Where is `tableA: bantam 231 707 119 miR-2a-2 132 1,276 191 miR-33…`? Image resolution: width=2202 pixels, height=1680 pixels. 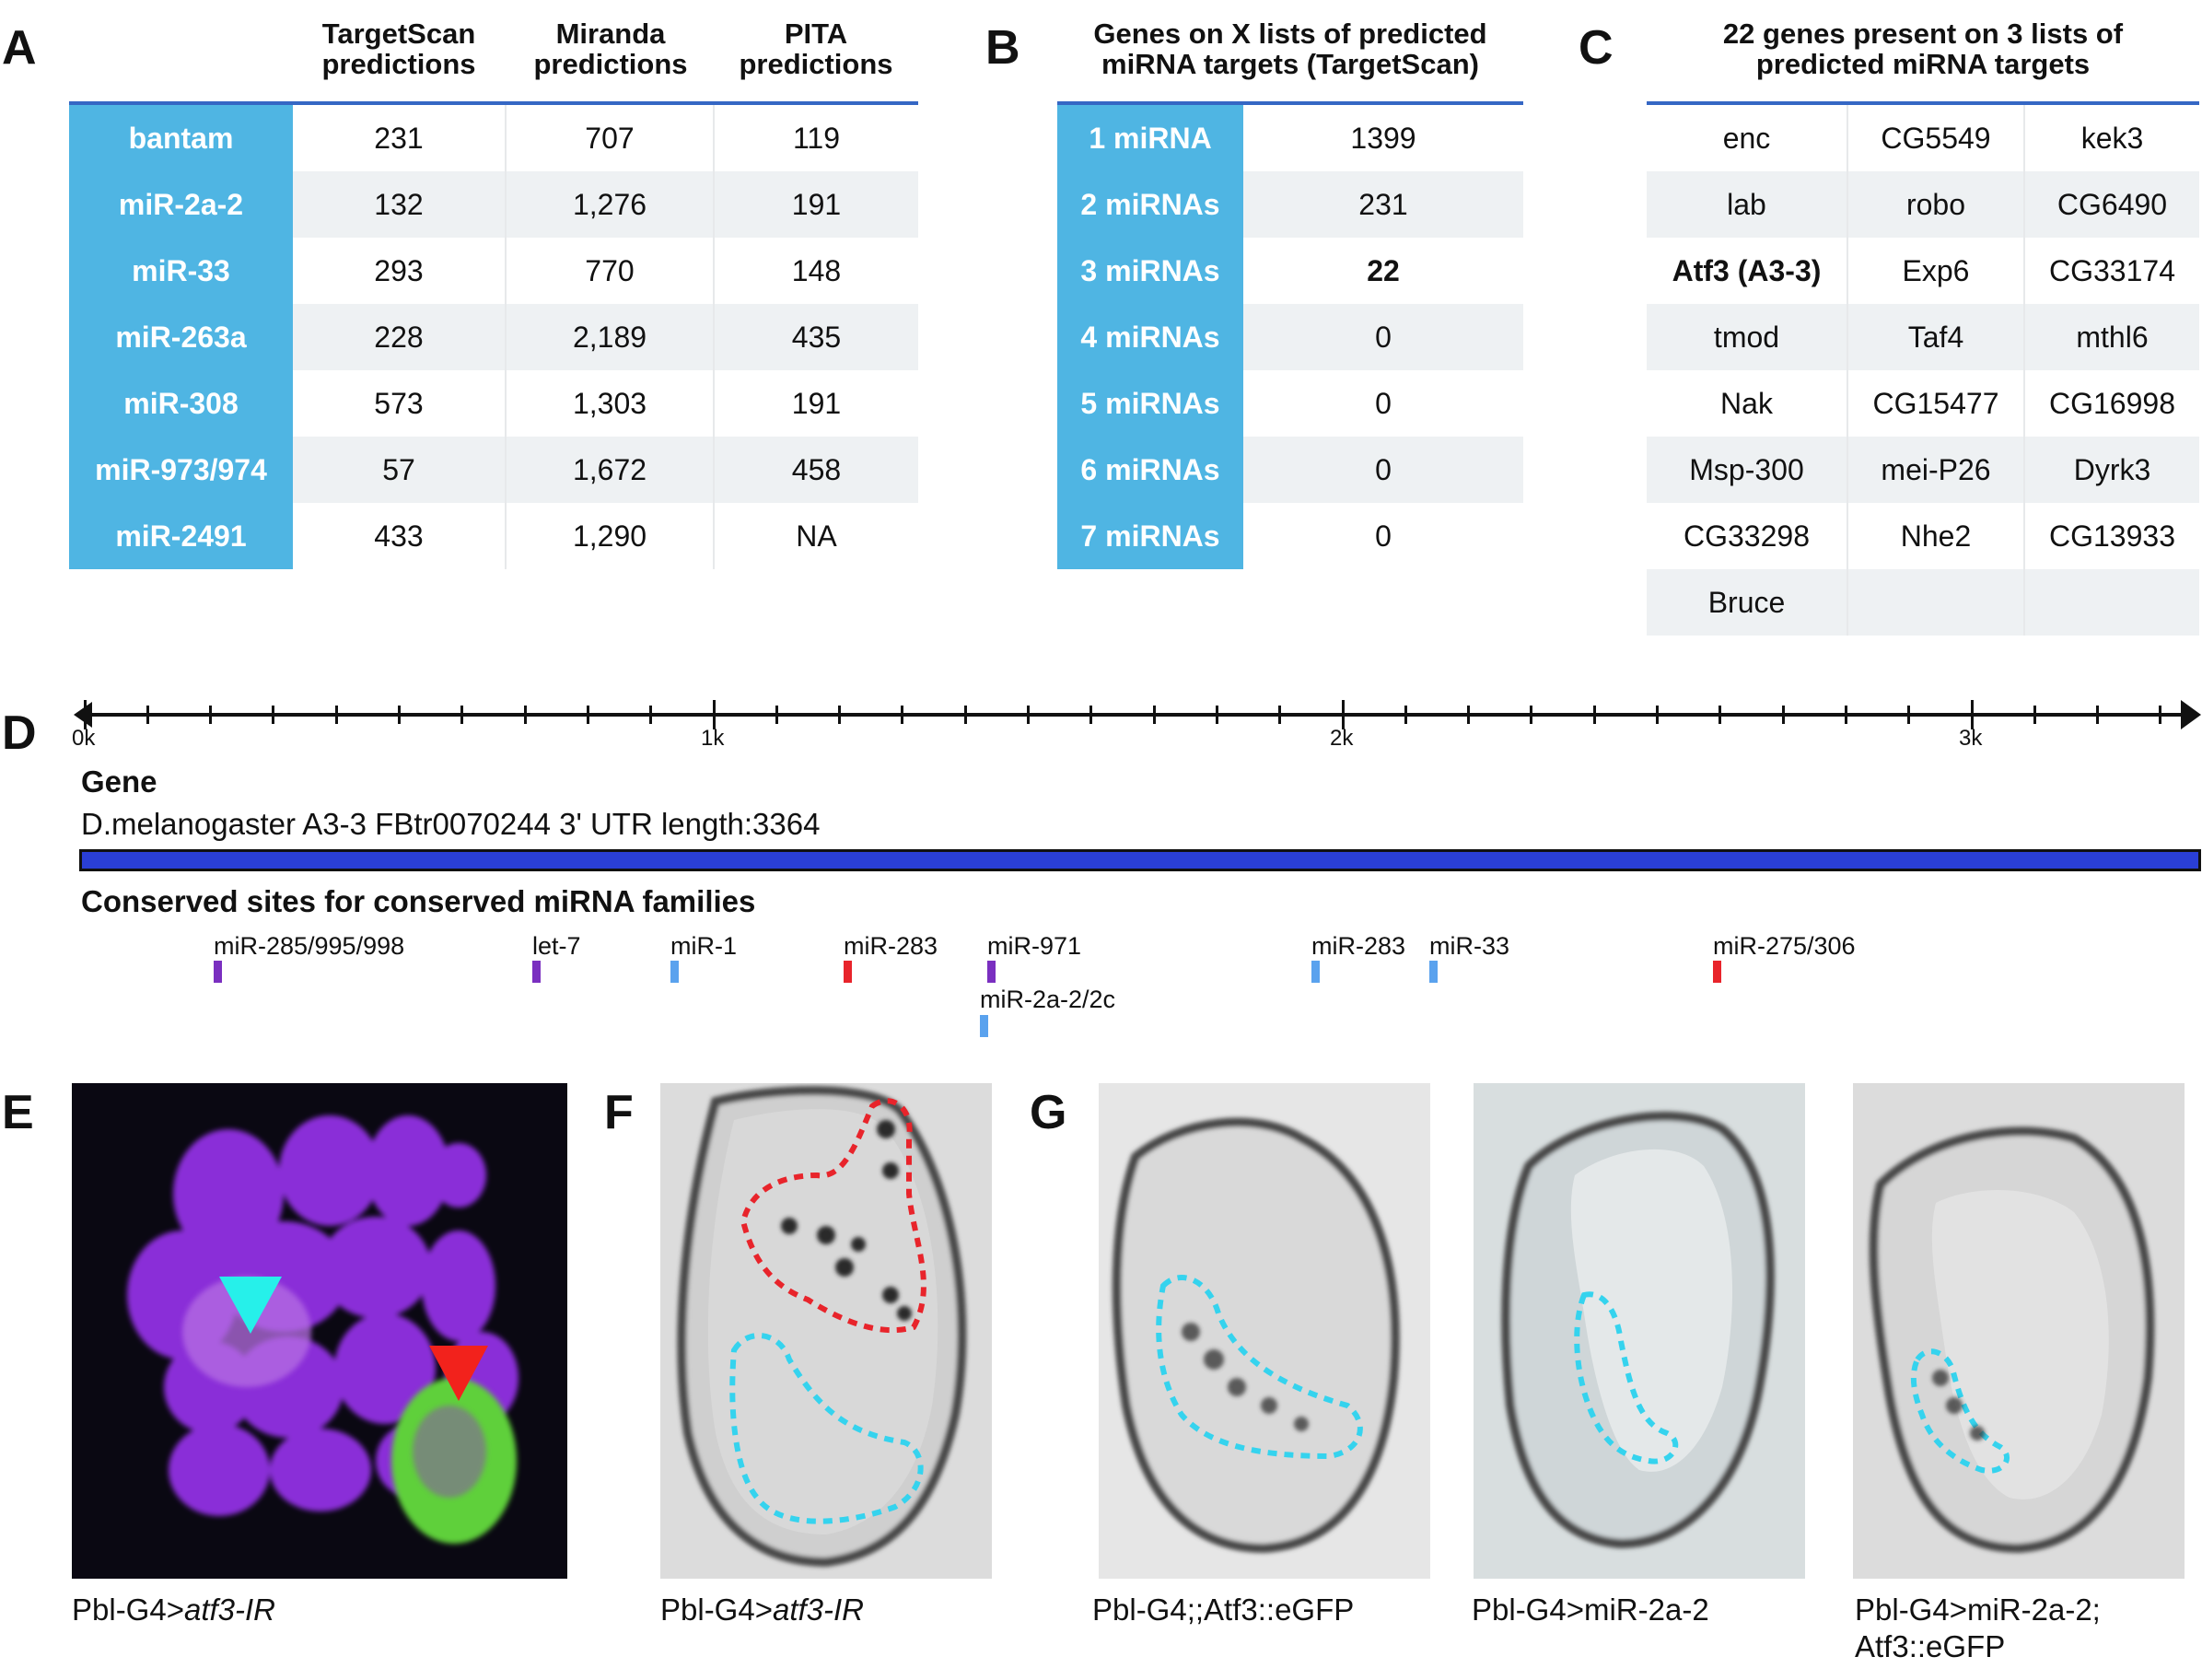
tableA: bantam 231 707 119 miR-2a-2 132 1,276 191 miR-33… is located at coordinates (494, 337).